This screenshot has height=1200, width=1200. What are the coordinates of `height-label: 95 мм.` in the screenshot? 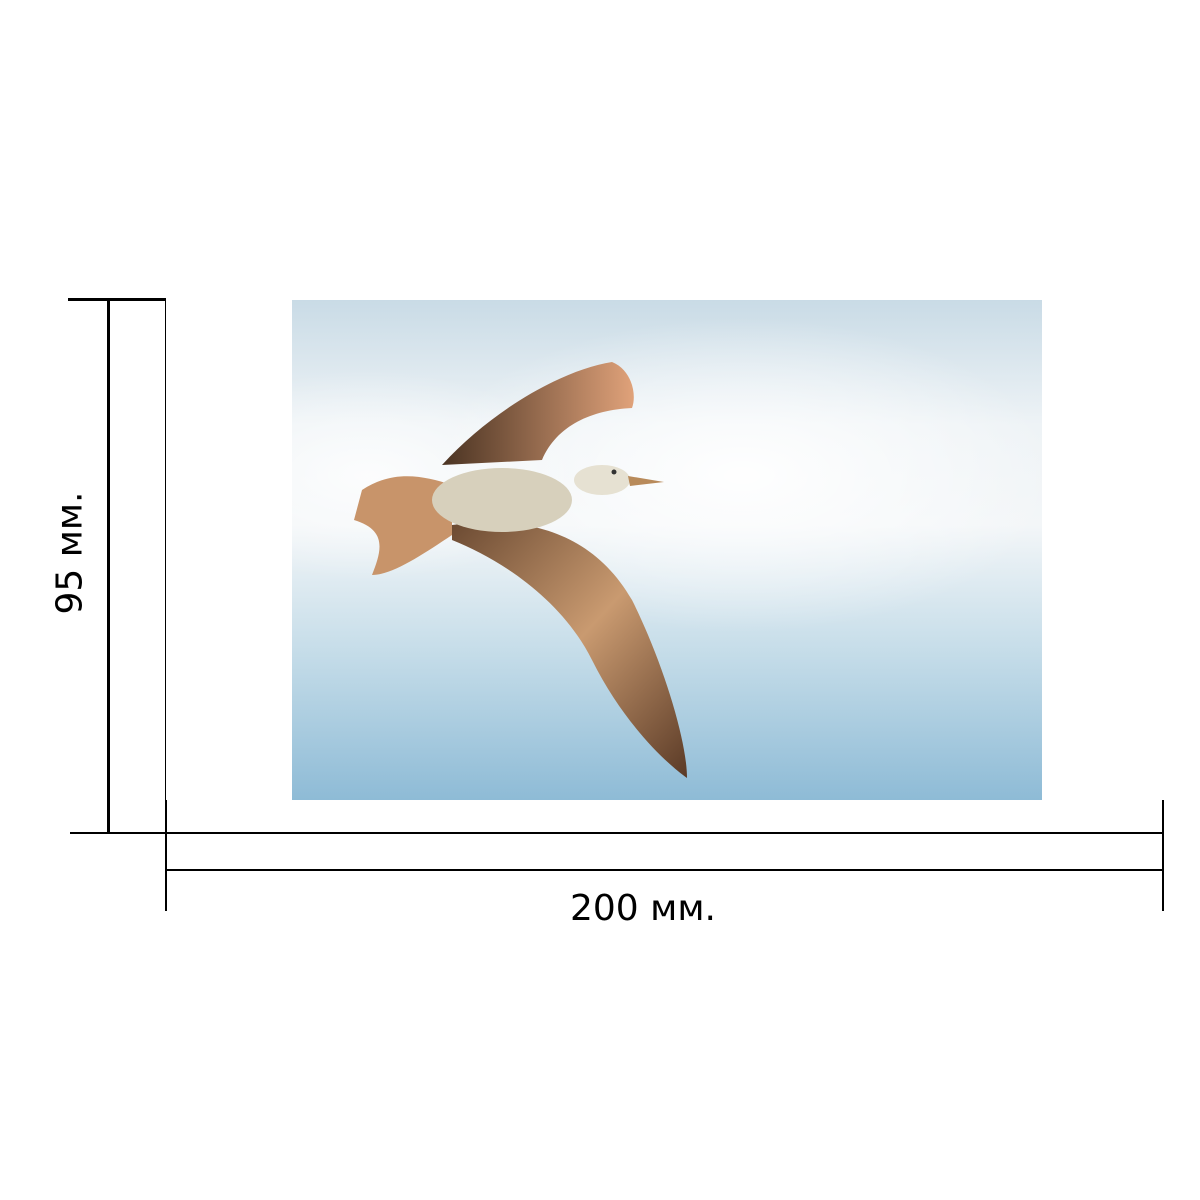 It's located at (70, 553).